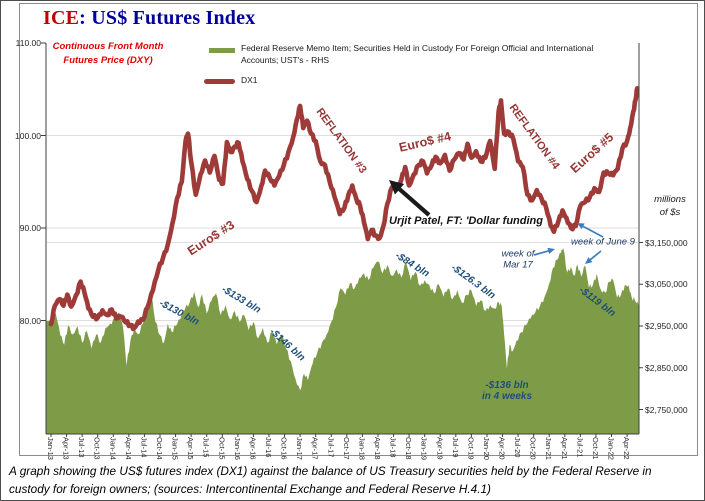  What do you see at coordinates (502, 448) in the screenshot?
I see `x-axis-tick-label: Apr-20` at bounding box center [502, 448].